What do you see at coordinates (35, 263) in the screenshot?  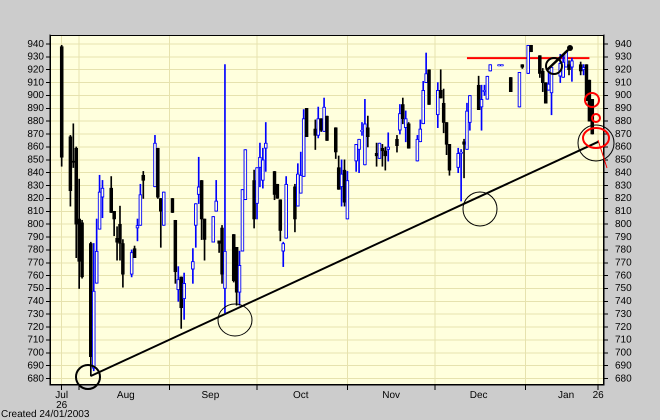 I see `y-tick-label: 770` at bounding box center [35, 263].